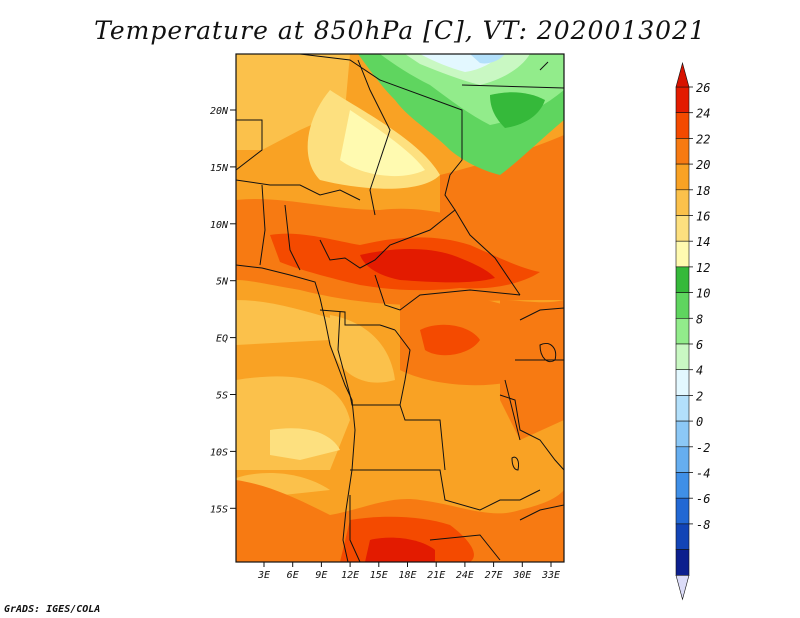 Image resolution: width=800 pixels, height=618 pixels. Describe the element at coordinates (350, 575) in the screenshot. I see `lon-label: 12E` at that location.